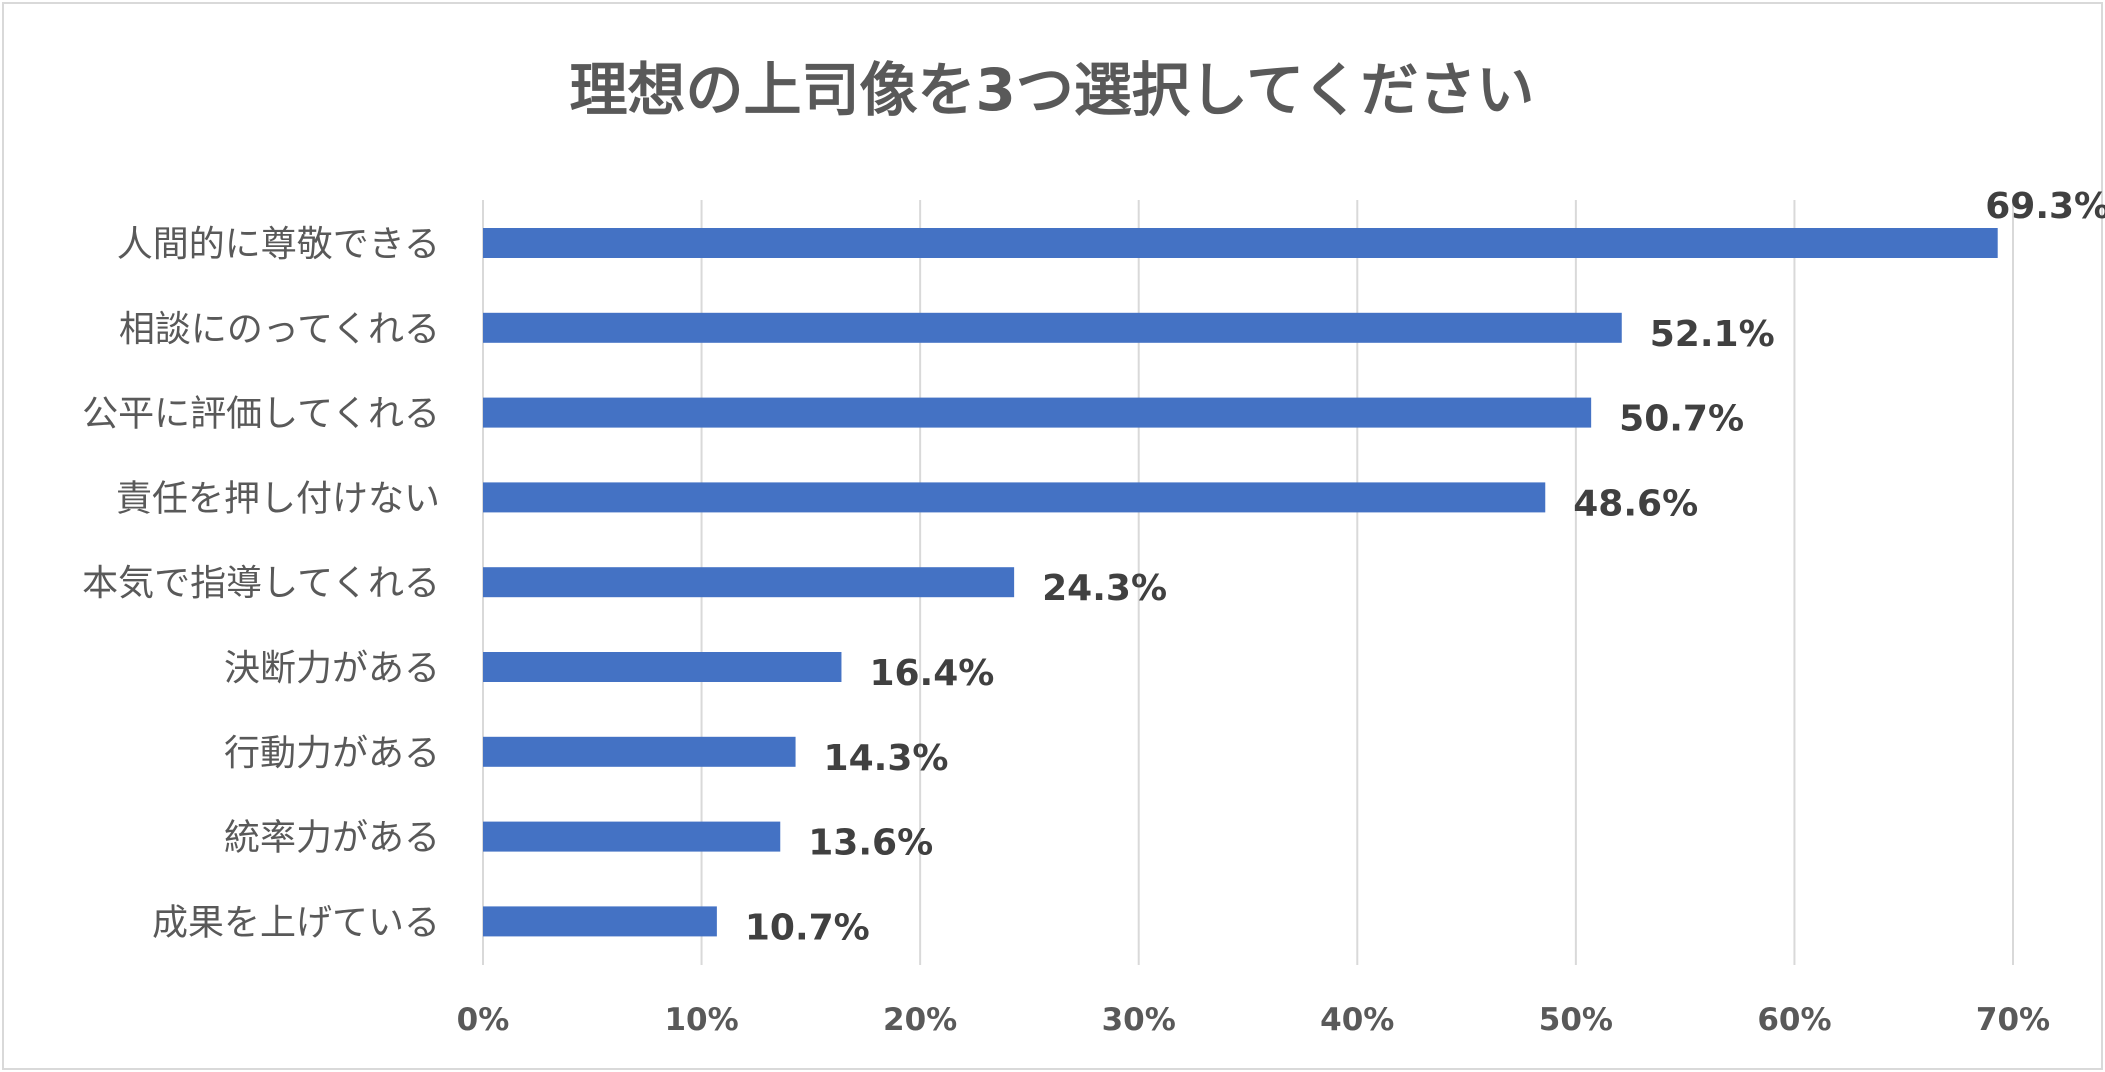 This screenshot has width=2105, height=1072. I want to click on category-label: 行動力がある, so click(332, 753).